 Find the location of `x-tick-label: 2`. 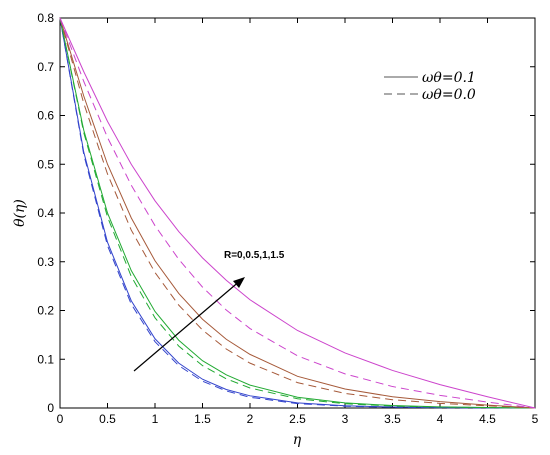

x-tick-label: 2 is located at coordinates (250, 419).